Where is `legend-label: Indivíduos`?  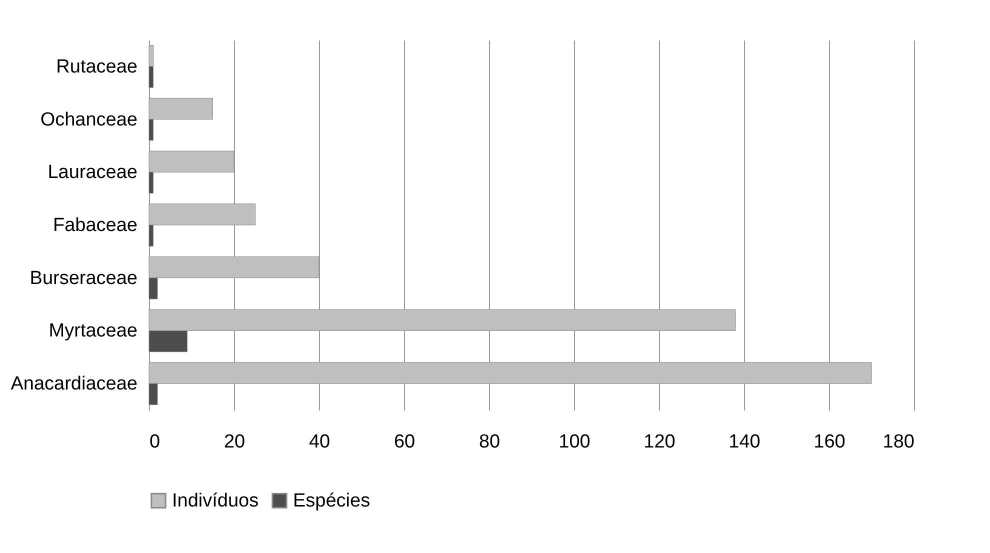
legend-label: Indivíduos is located at coordinates (215, 501).